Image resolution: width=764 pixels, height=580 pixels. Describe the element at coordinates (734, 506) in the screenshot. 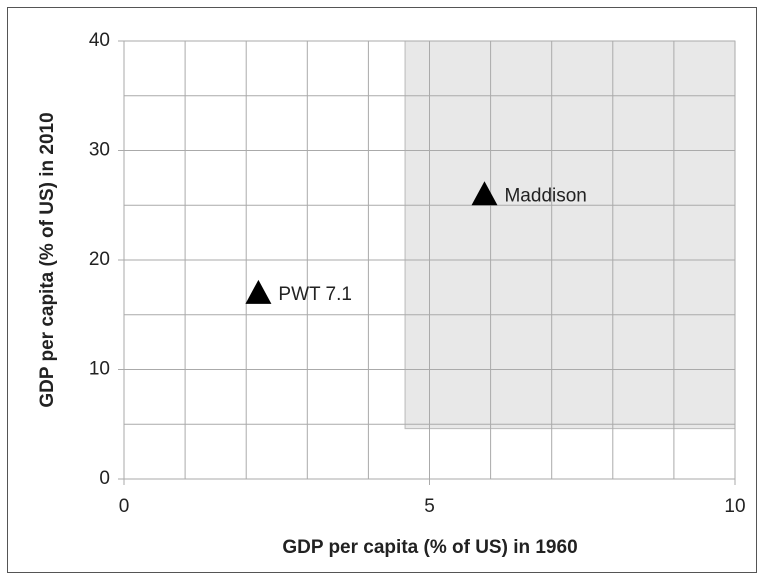

I see `x-tick-label: 10` at that location.